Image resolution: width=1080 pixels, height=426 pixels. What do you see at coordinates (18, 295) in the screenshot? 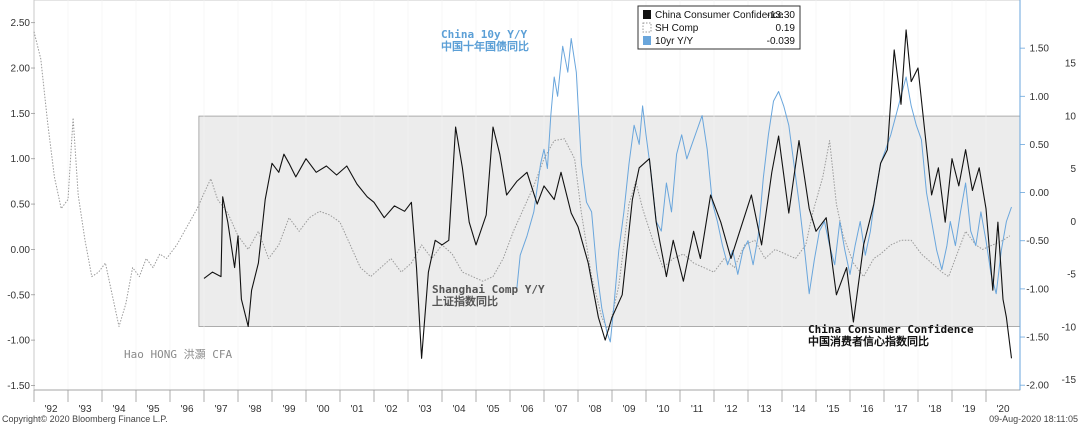
I see `left-tick-label: -0.50` at bounding box center [18, 295].